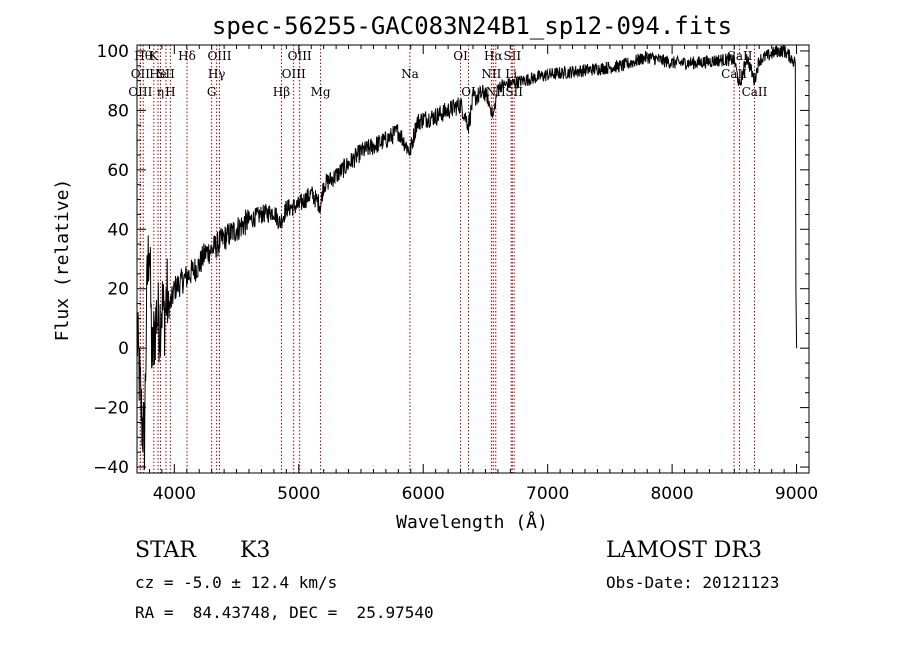  Describe the element at coordinates (472, 522) in the screenshot. I see `x-axis-label: Wavelength (Å)` at that location.